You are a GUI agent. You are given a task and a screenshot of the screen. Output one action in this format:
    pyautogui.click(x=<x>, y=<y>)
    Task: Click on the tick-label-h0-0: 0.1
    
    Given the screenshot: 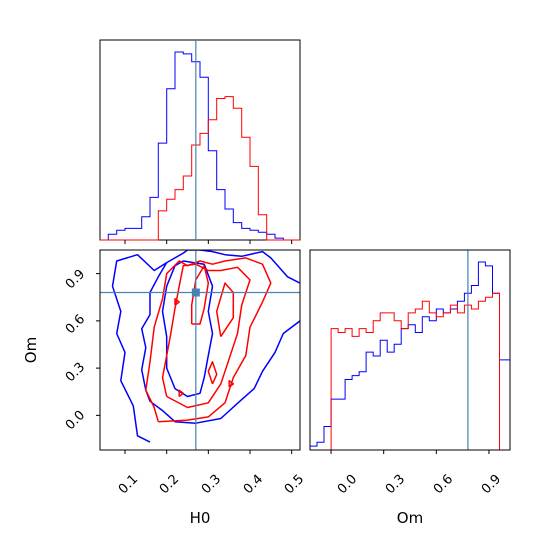 What is the action you would take?
    pyautogui.click(x=128, y=484)
    